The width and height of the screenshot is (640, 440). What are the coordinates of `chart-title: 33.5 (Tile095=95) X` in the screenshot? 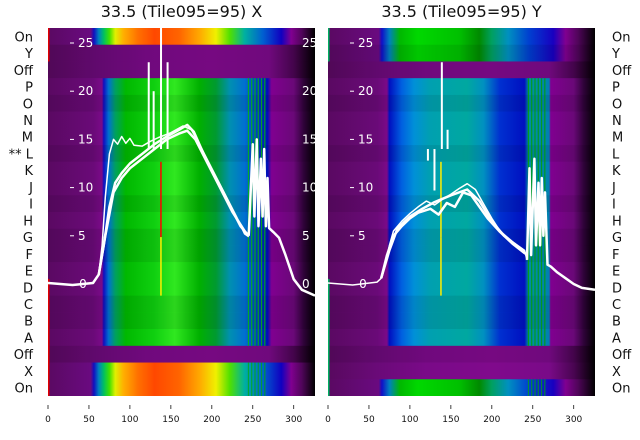 It's located at (182, 11).